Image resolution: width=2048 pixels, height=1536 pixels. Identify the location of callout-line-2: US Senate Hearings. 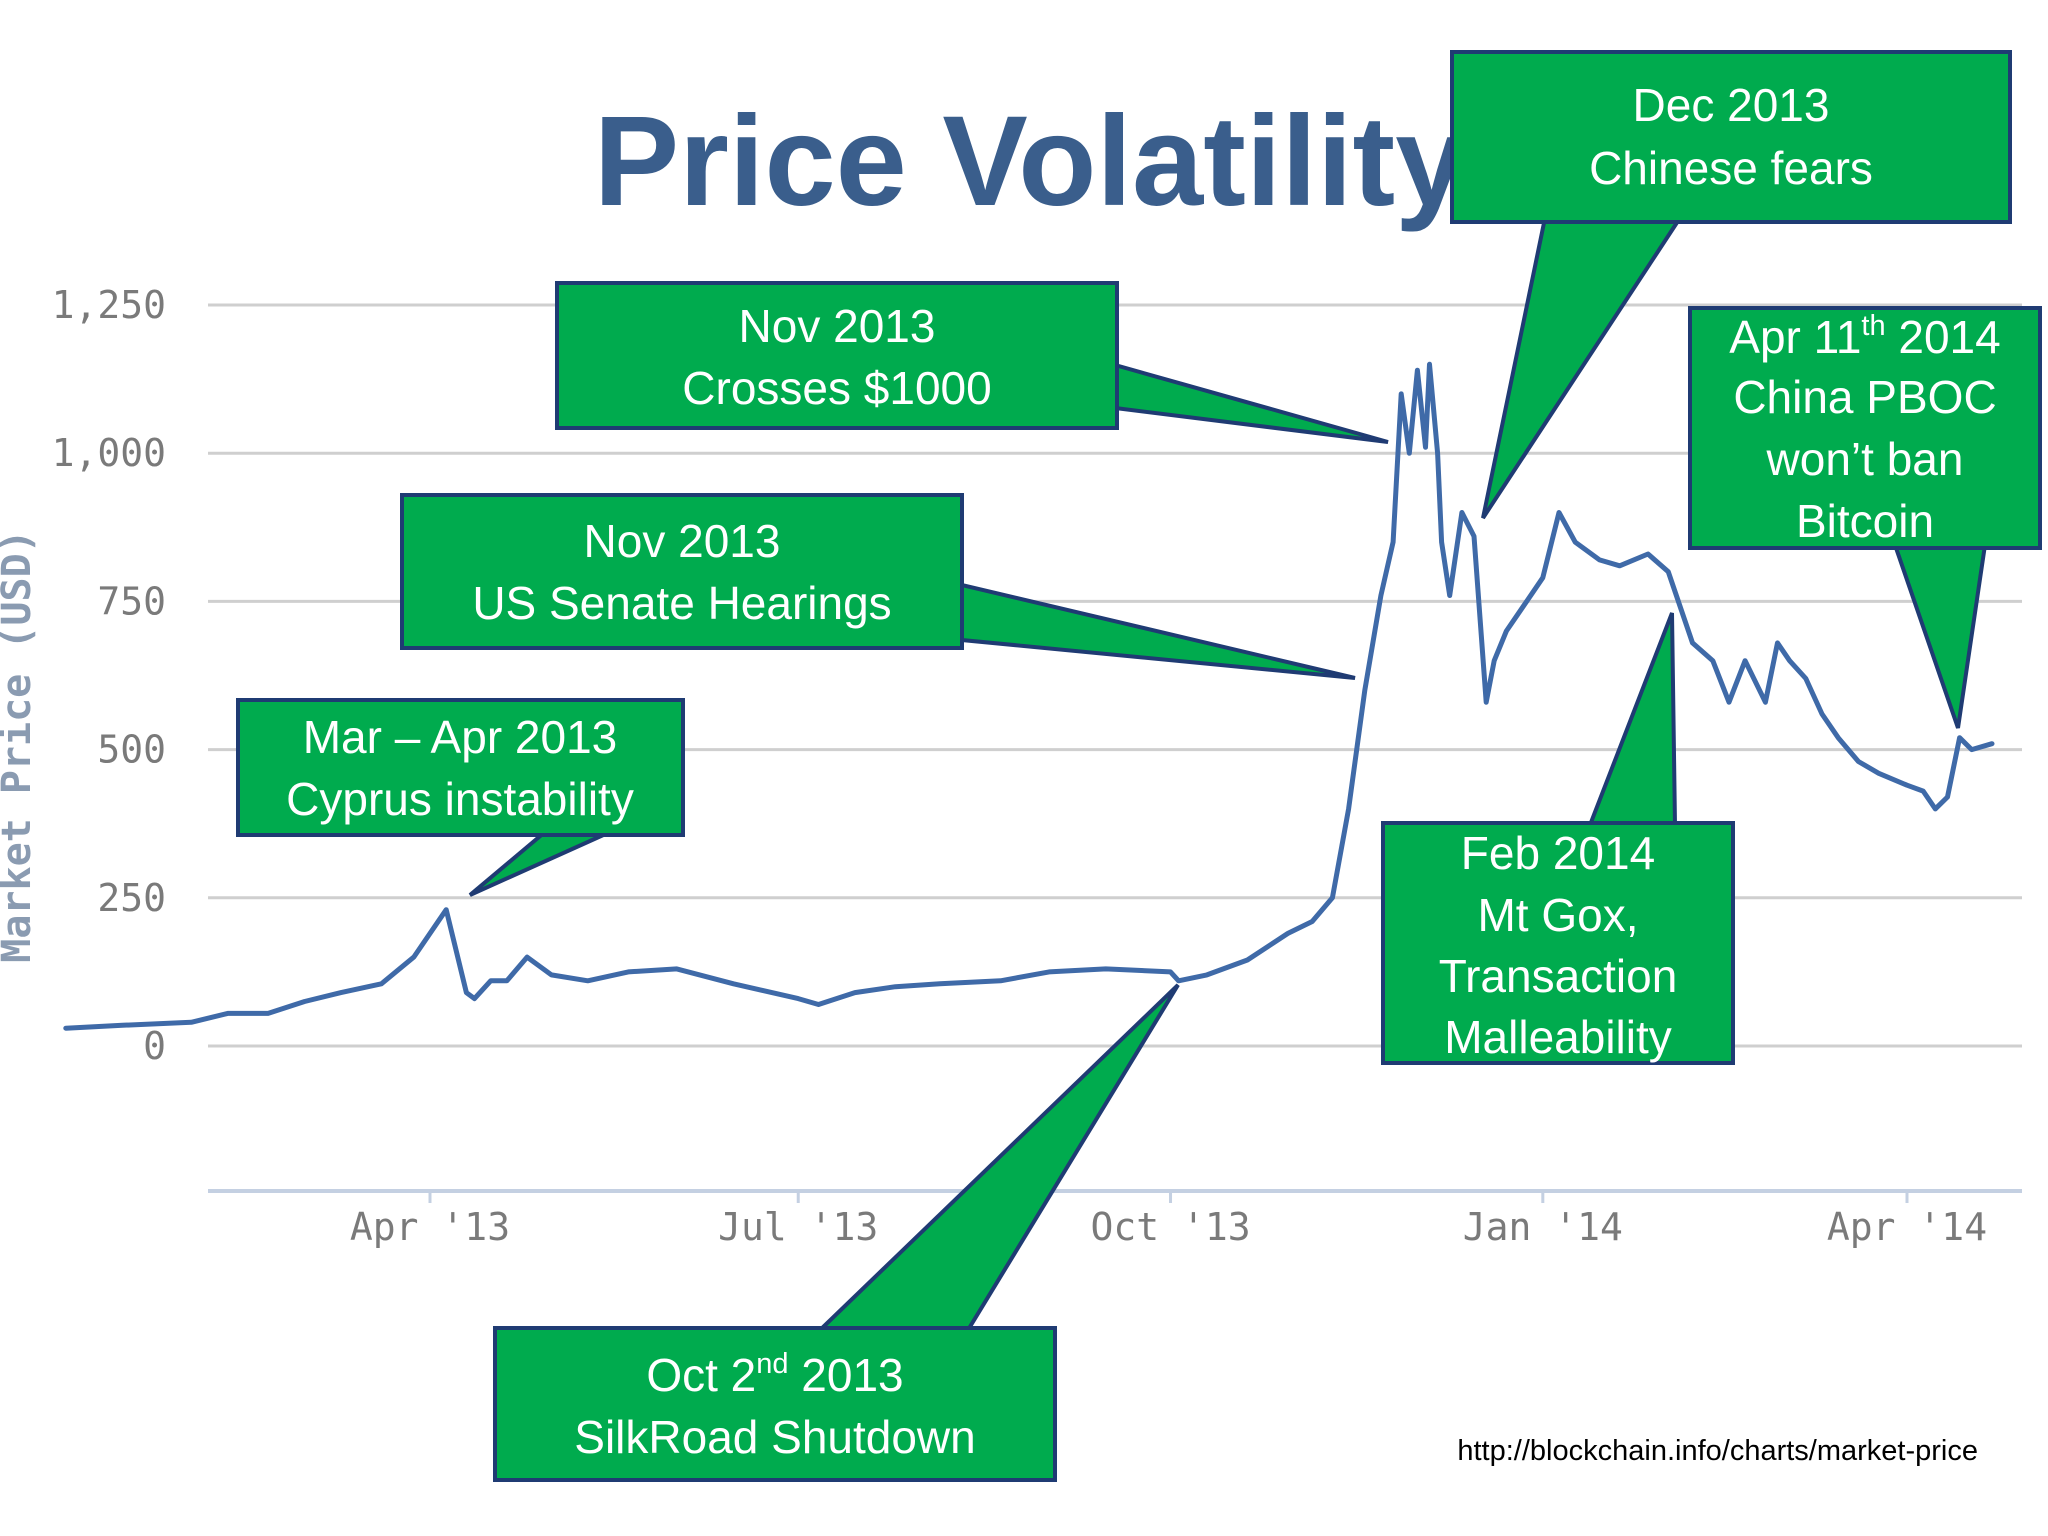
(681, 603).